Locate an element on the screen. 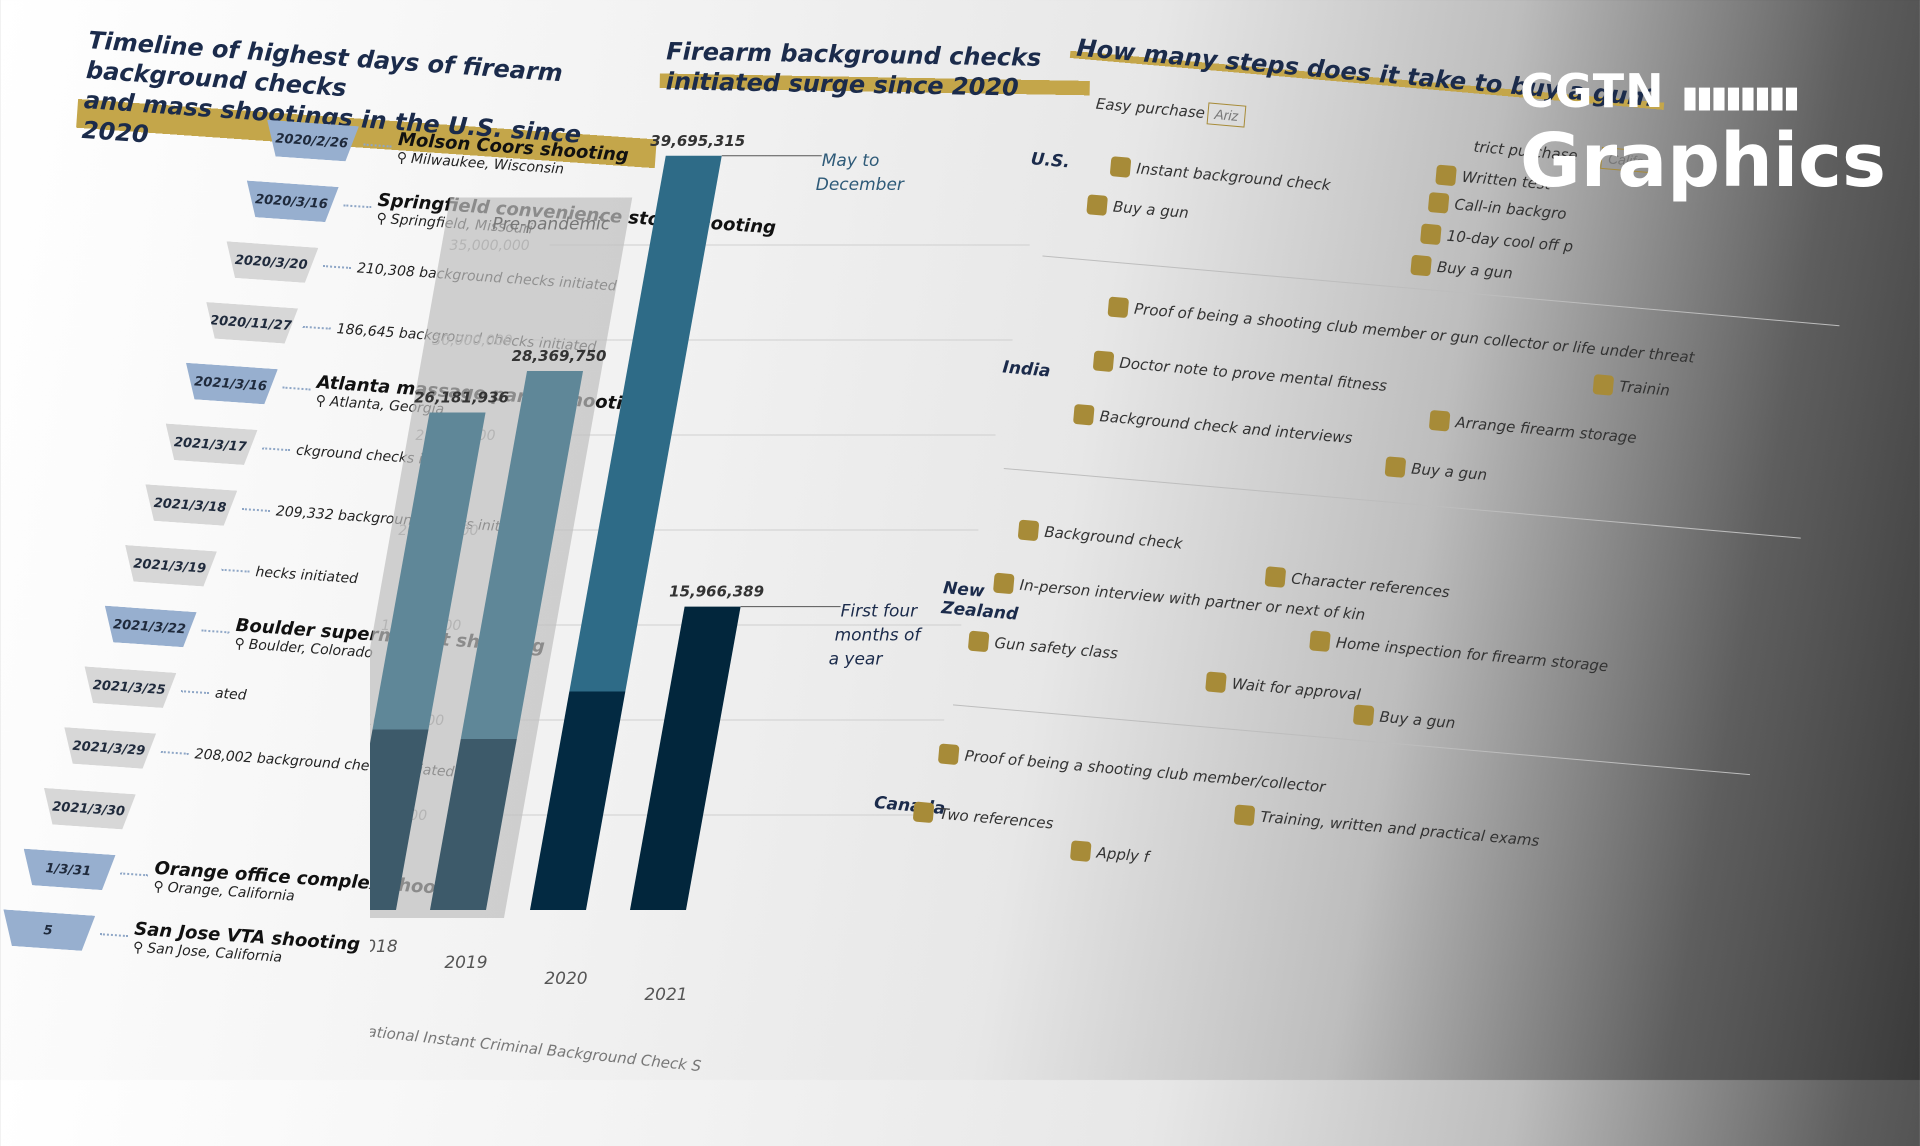  bar-icon: ▮▮▮▮▮▮▮▮ is located at coordinates (1740, 97).